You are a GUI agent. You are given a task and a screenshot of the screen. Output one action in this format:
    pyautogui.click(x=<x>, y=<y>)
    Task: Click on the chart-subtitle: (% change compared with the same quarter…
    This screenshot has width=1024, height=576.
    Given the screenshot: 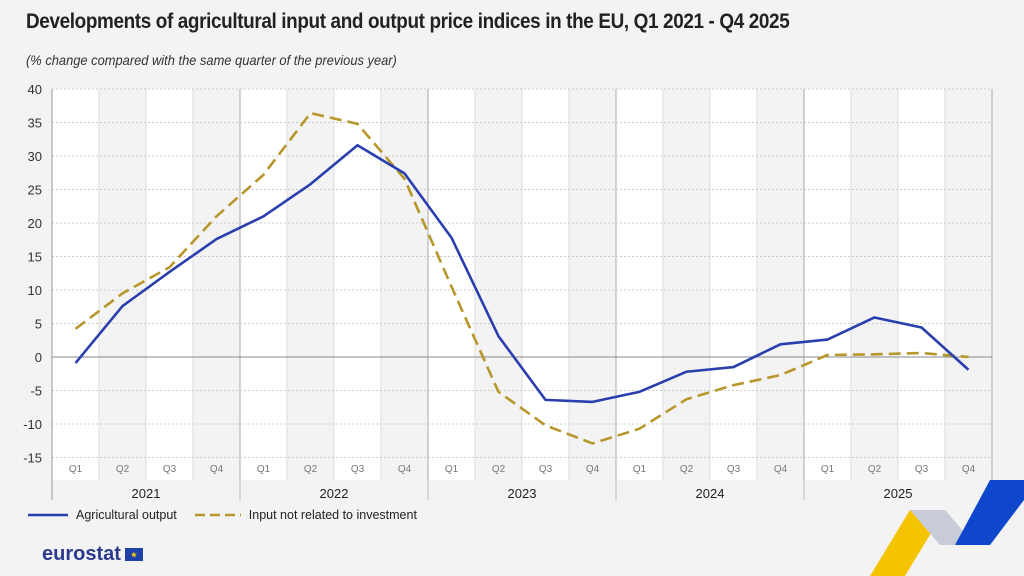 What is the action you would take?
    pyautogui.click(x=211, y=60)
    